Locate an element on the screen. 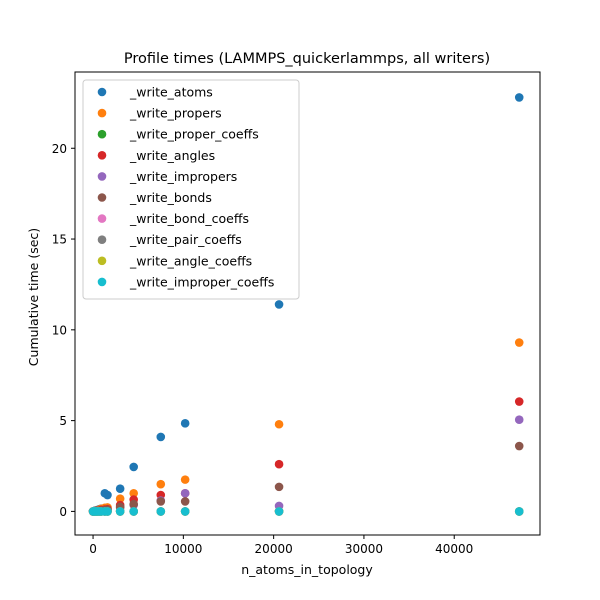 The image size is (600, 600). series-write-impropers is located at coordinates (306, 465).